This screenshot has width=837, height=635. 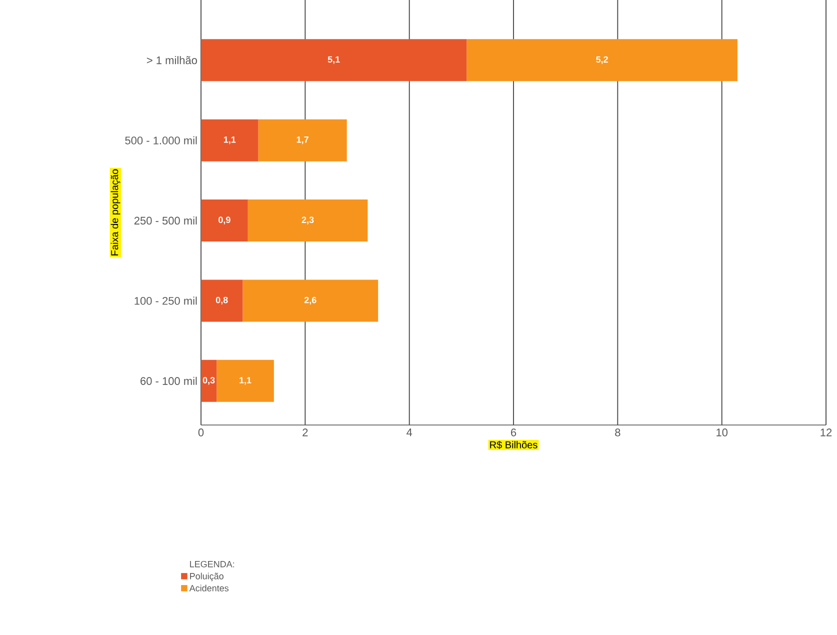 What do you see at coordinates (209, 588) in the screenshot?
I see `legend-label: Acidentes` at bounding box center [209, 588].